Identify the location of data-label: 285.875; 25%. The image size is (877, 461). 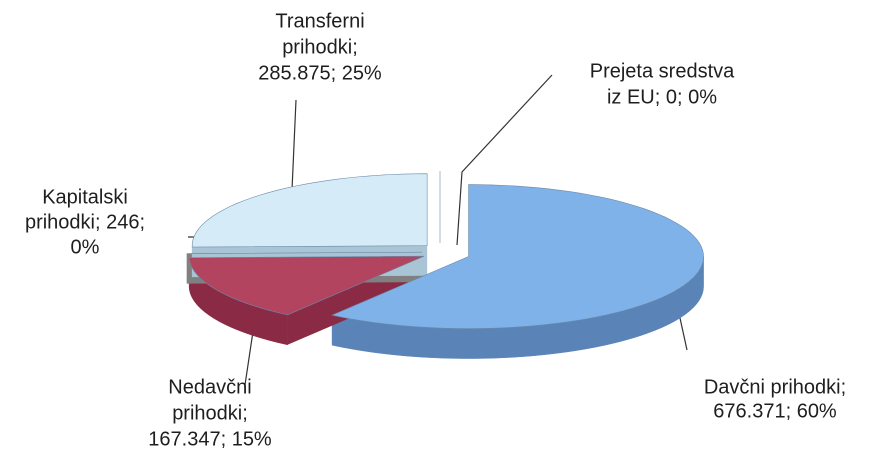
(320, 73).